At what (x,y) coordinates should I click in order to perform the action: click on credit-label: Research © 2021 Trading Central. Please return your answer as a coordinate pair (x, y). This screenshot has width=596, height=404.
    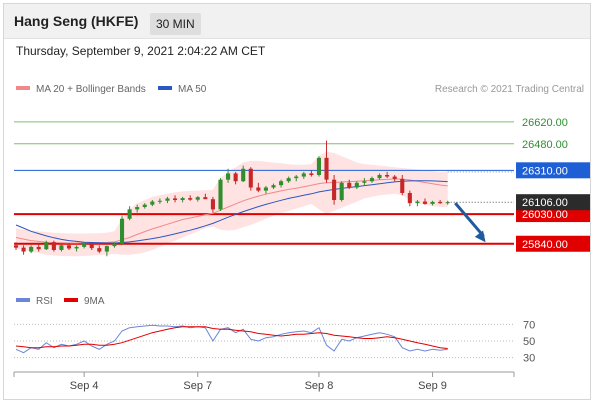
    Looking at the image, I should click on (509, 89).